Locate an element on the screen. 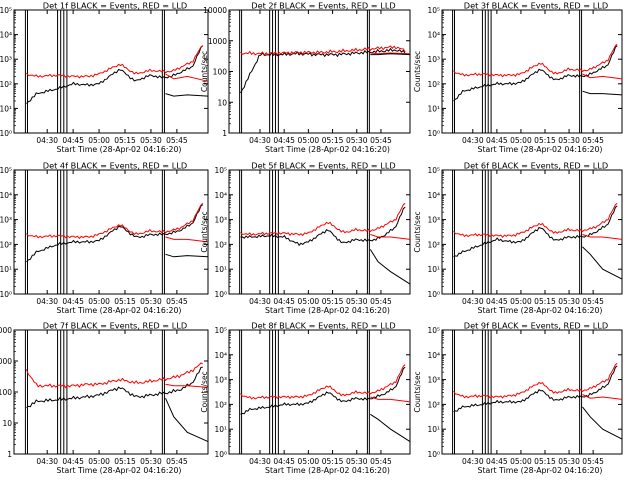 The height and width of the screenshot is (480, 640). plot-title: Det 1f BLACK = Events, RED = LLD is located at coordinates (115, 6).